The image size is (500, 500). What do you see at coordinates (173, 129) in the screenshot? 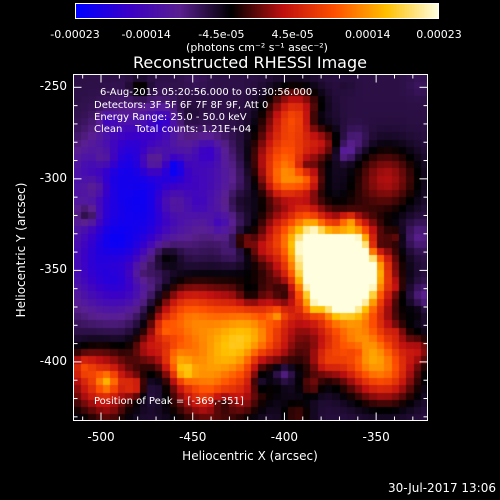
I see `clean-counts-annotation: Clean Total counts: 1.21E+04` at bounding box center [173, 129].